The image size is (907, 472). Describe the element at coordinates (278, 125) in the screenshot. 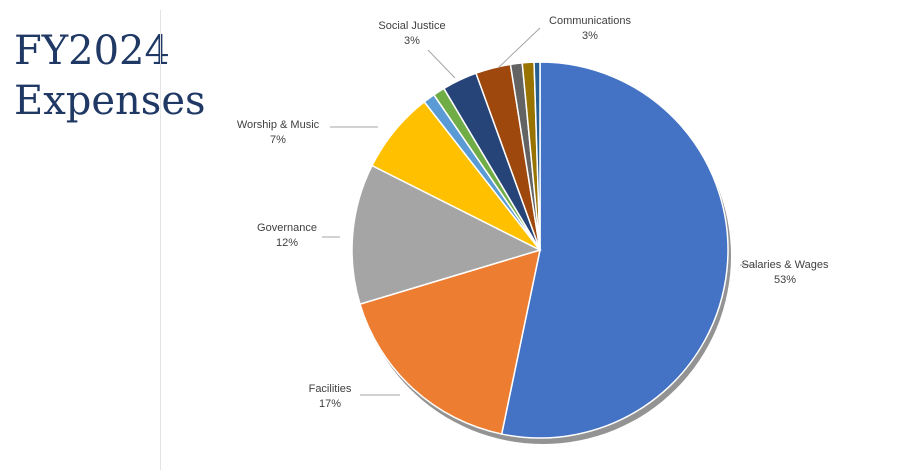

I see `data-label-name-worship-music: Worship & Music` at that location.